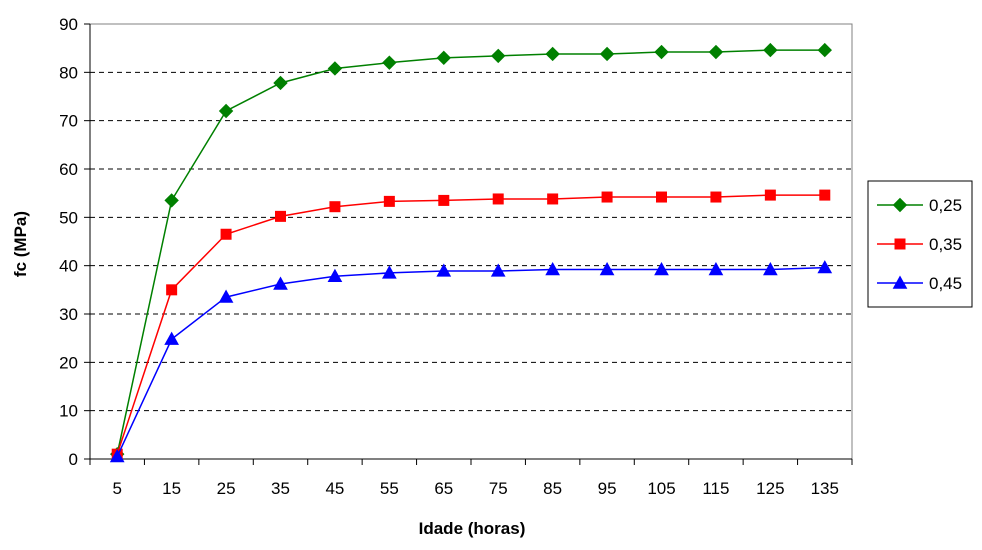 This screenshot has width=982, height=550. I want to click on y-tick-label: 0, so click(73, 459).